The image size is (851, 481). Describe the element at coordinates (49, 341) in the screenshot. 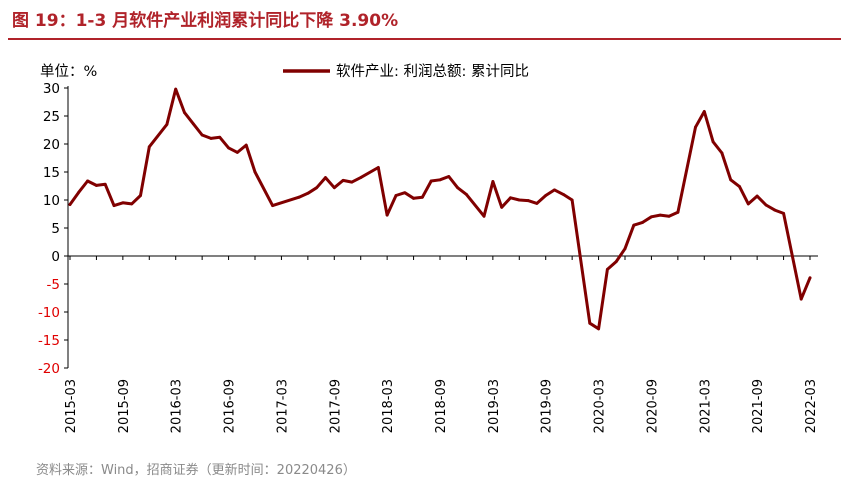

I see `y-tick-label: -15` at that location.